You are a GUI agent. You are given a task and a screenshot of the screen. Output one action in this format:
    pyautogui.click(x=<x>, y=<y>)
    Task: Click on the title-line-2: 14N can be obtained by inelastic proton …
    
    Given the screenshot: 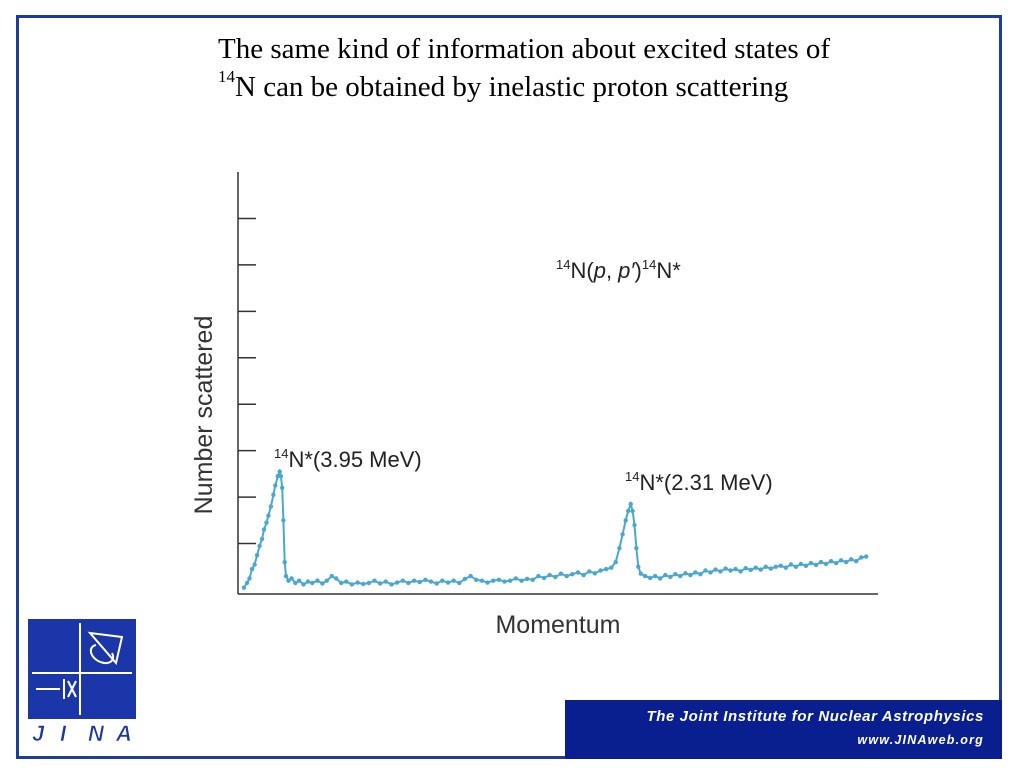 What is the action you would take?
    pyautogui.click(x=598, y=87)
    